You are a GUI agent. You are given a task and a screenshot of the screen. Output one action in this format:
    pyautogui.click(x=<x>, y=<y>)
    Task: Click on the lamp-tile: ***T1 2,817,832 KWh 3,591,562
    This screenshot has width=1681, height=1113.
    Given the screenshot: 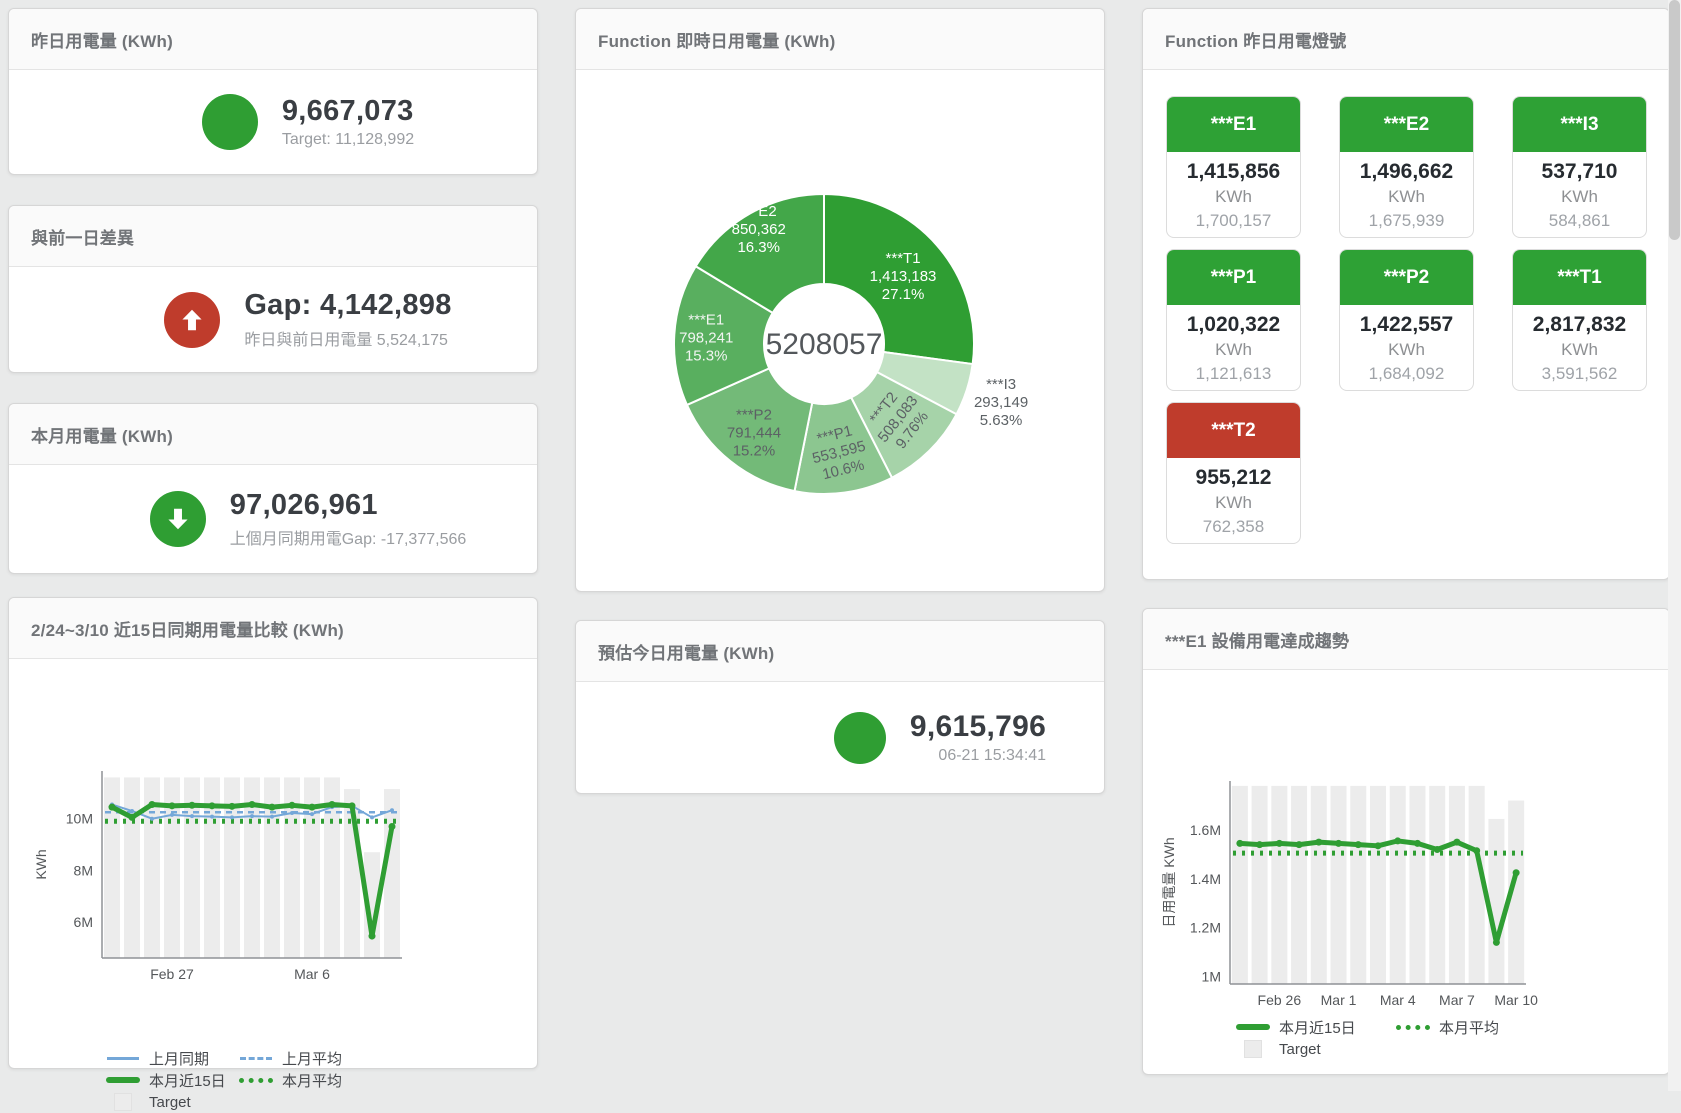 What is the action you would take?
    pyautogui.click(x=1579, y=320)
    